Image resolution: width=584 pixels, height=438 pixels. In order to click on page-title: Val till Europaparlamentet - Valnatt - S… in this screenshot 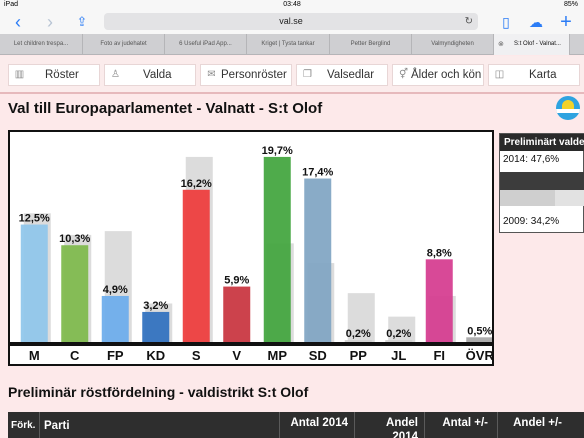, I will do `click(165, 108)`.